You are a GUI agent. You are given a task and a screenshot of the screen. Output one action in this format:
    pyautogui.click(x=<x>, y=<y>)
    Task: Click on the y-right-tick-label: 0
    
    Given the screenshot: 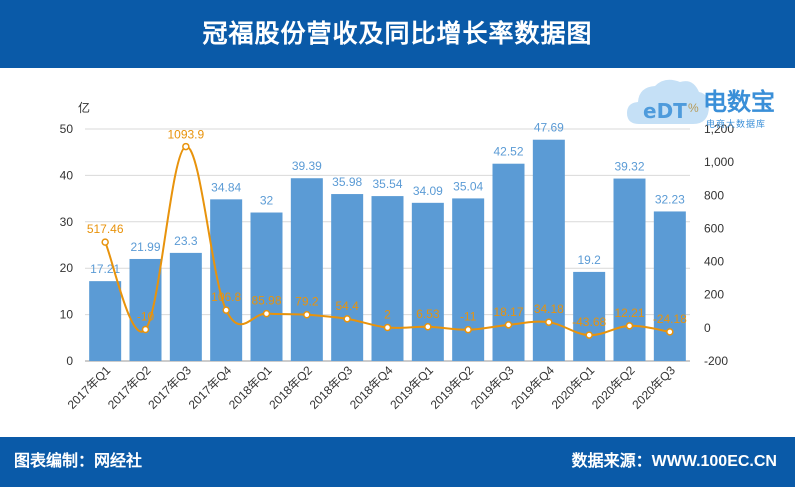 What is the action you would take?
    pyautogui.click(x=707, y=328)
    